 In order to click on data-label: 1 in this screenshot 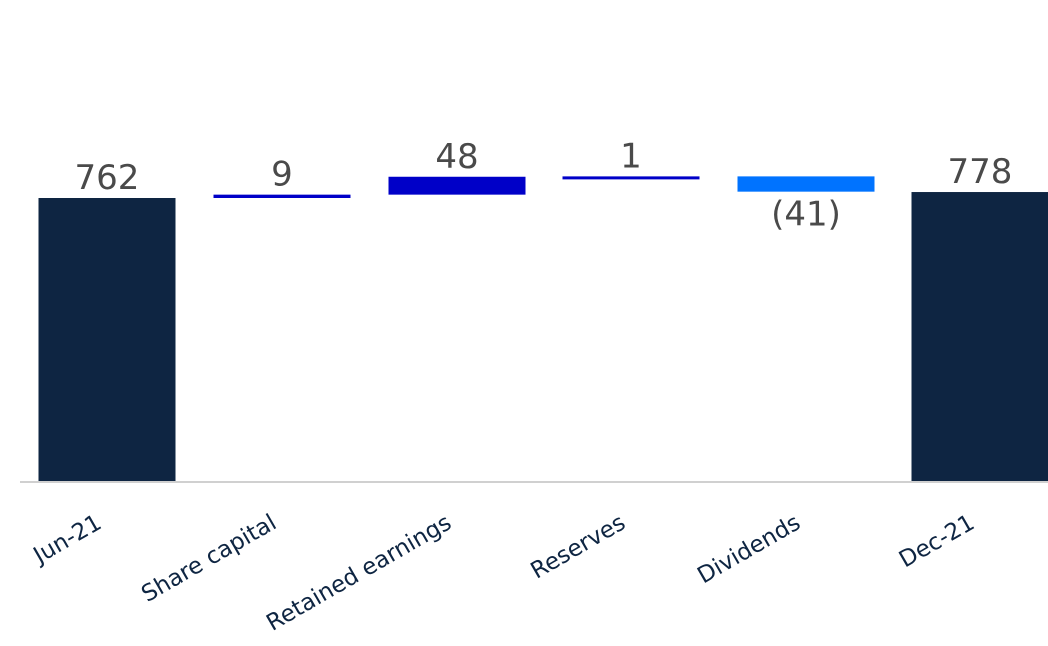, I will do `click(631, 156)`.